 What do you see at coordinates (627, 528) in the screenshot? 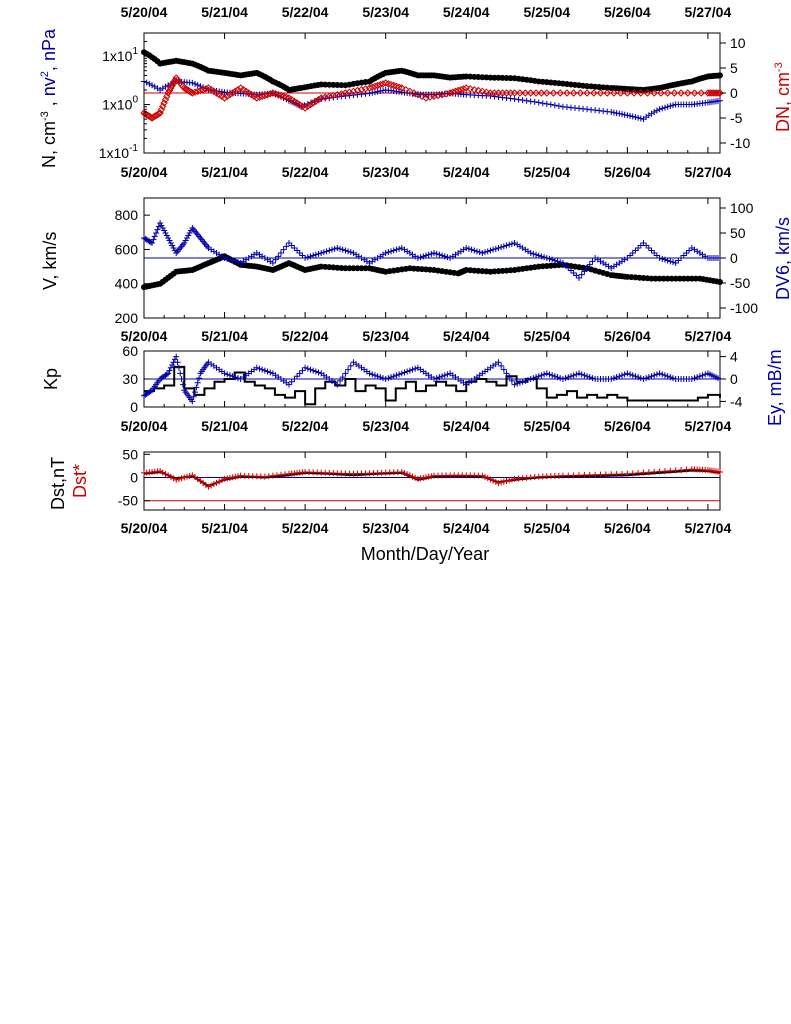
I see `x-tick-label: 5/26/04` at bounding box center [627, 528].